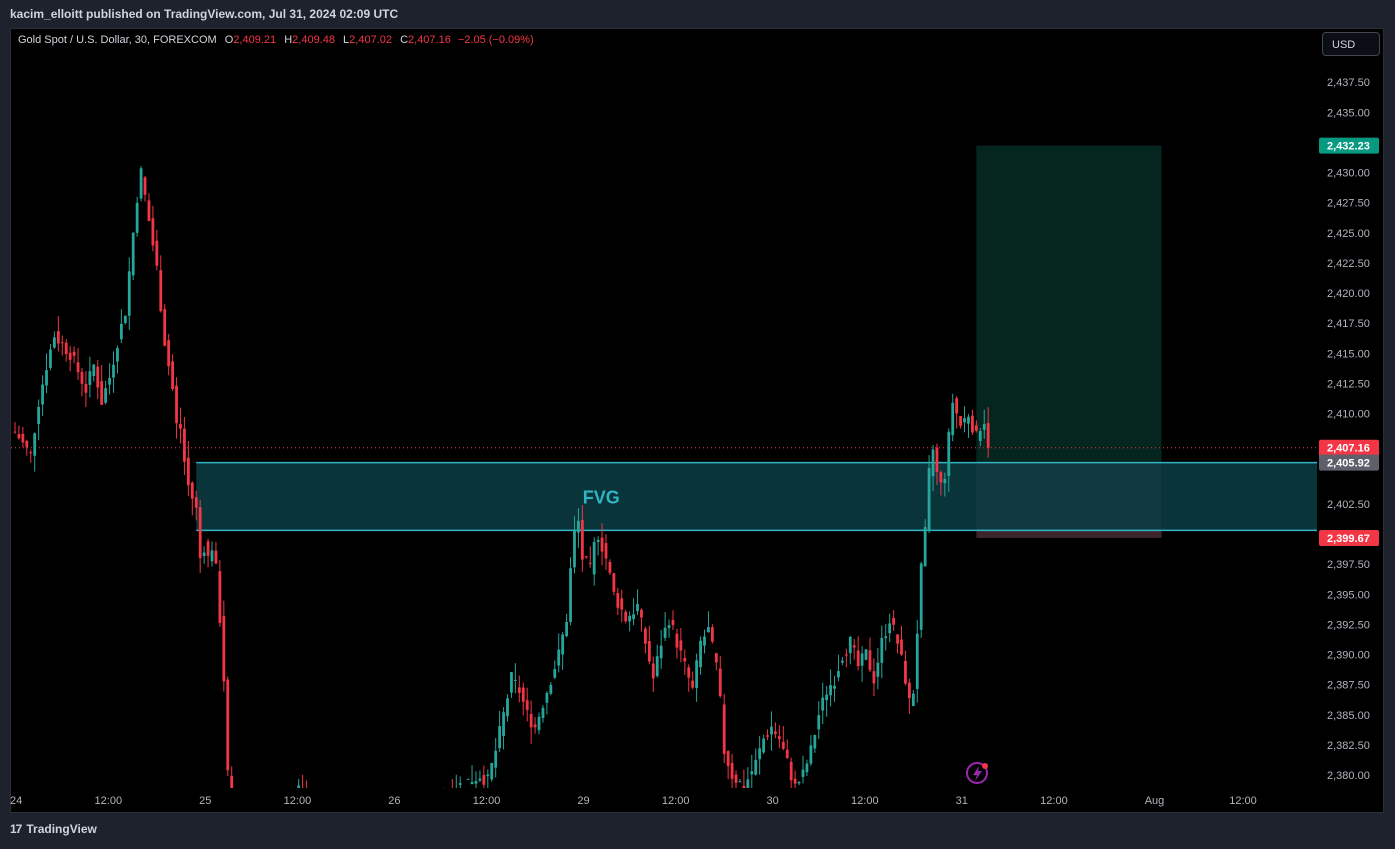 The width and height of the screenshot is (1395, 849). What do you see at coordinates (1349, 462) in the screenshot?
I see `entry-price-badge-bg` at bounding box center [1349, 462].